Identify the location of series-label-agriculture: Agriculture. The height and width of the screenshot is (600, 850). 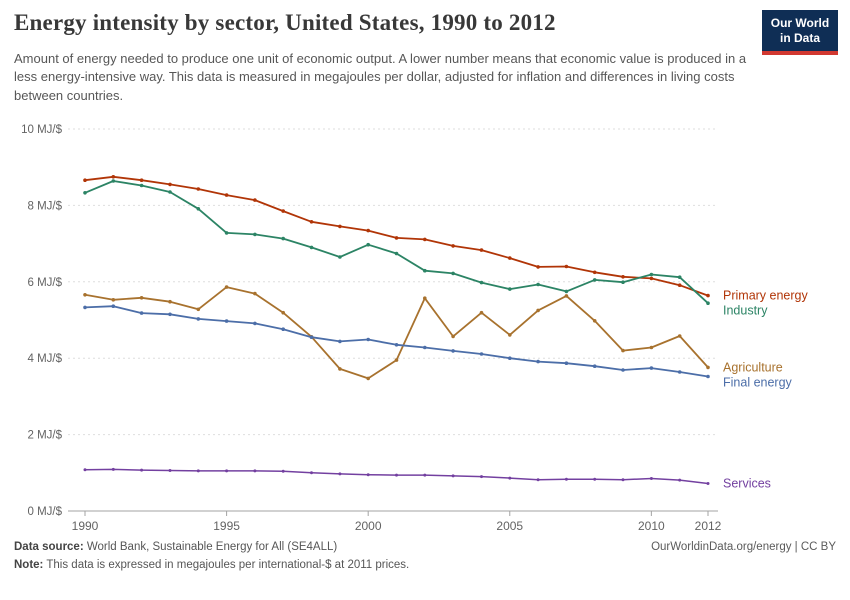
(753, 367).